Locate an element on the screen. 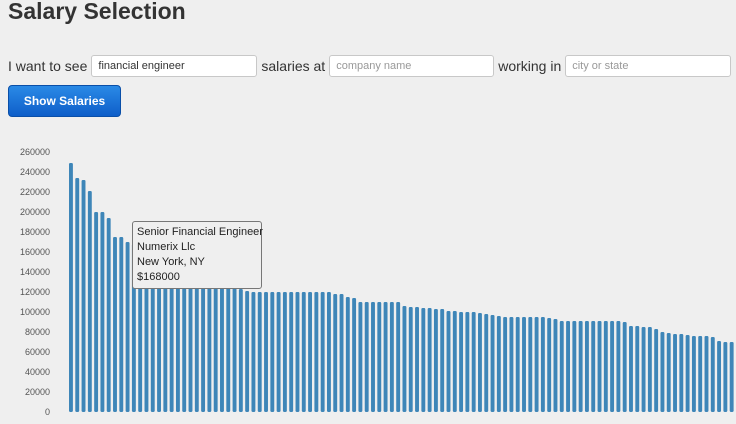  location-input is located at coordinates (648, 66).